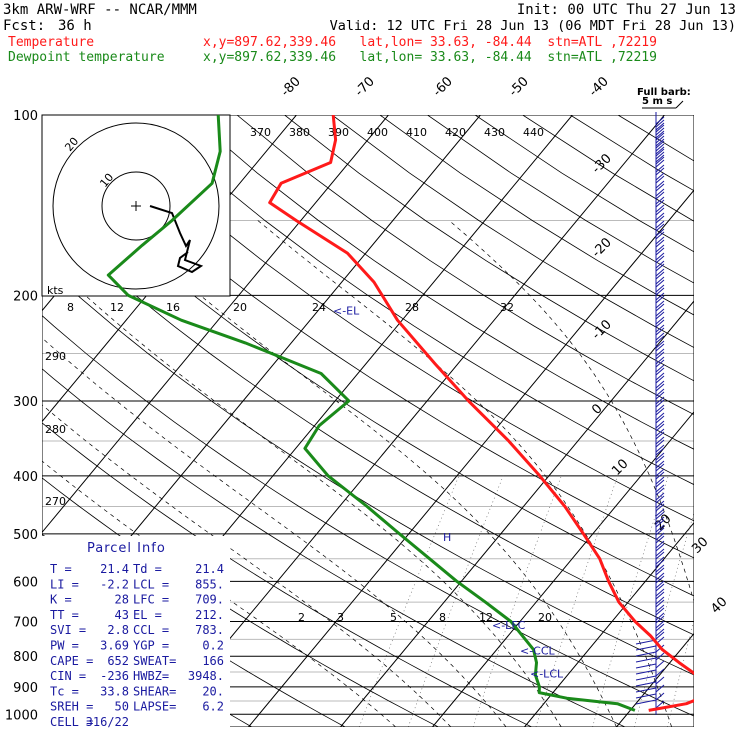 This screenshot has height=740, width=740. I want to click on mixing-ratio-label-lower-12: 12, so click(486, 617).